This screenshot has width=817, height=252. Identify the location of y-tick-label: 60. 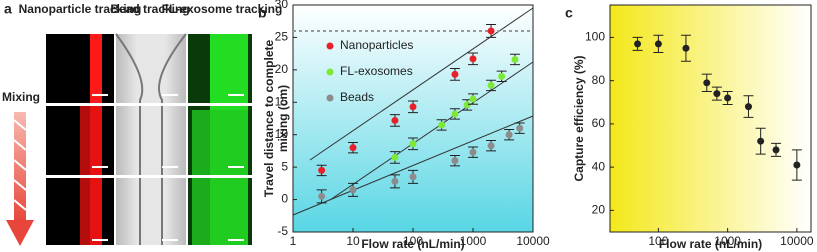
(599, 123).